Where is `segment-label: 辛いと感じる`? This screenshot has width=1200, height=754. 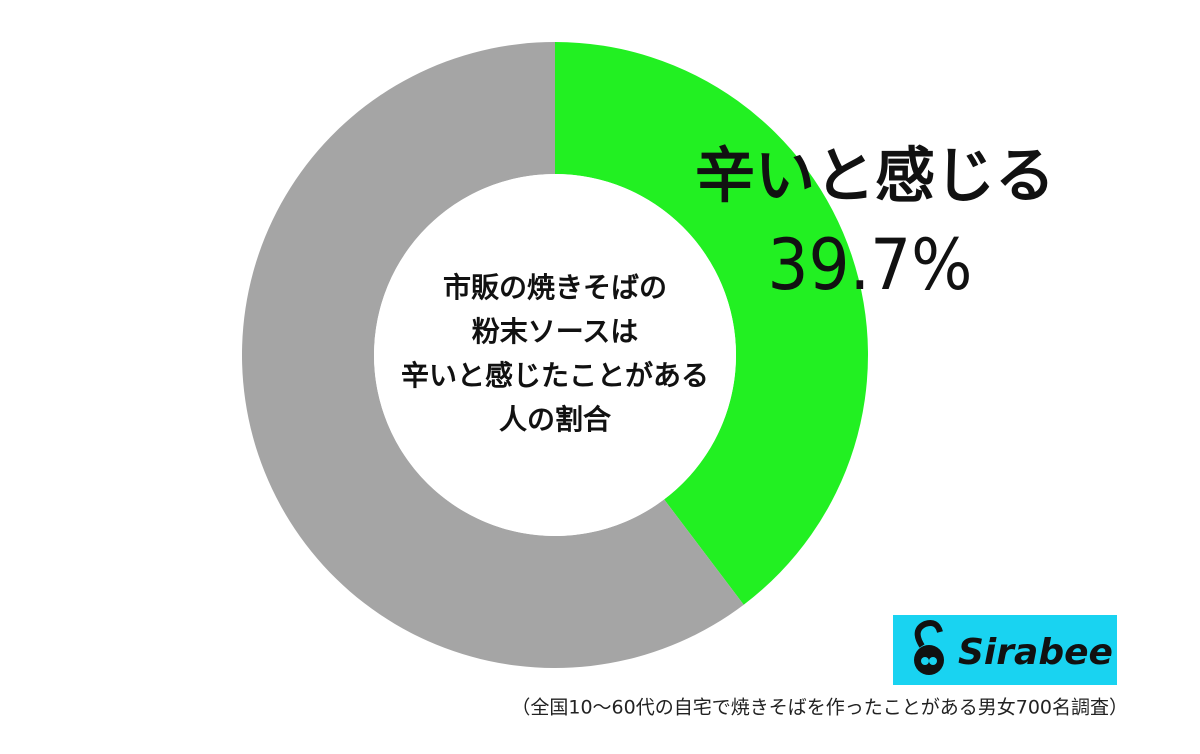 segment-label: 辛いと感じる is located at coordinates (875, 177).